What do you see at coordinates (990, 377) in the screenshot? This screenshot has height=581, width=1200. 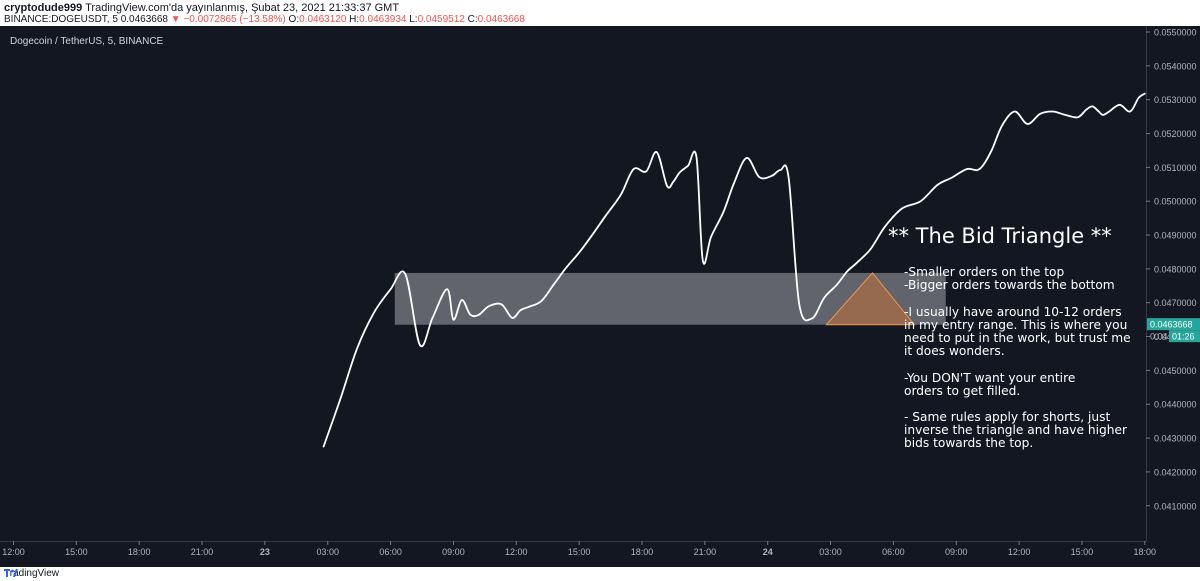 I see `annotation-line: -You DON'T want your entire` at bounding box center [990, 377].